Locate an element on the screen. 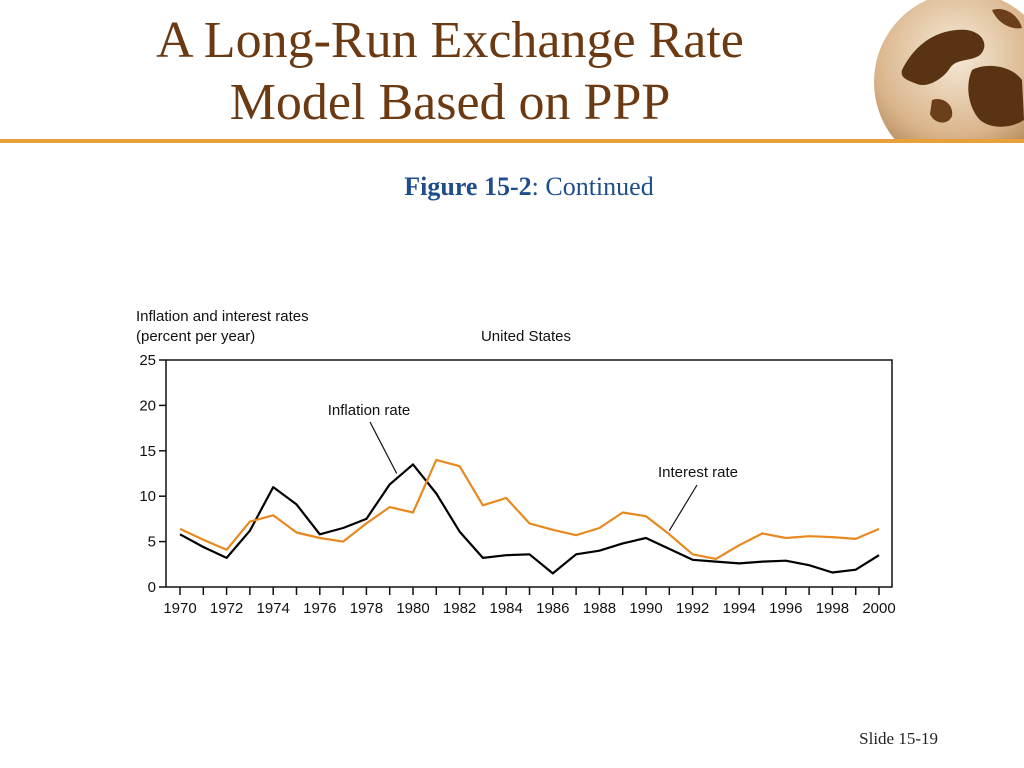 The width and height of the screenshot is (1024, 768). x-tick-label: 1986 is located at coordinates (552, 608).